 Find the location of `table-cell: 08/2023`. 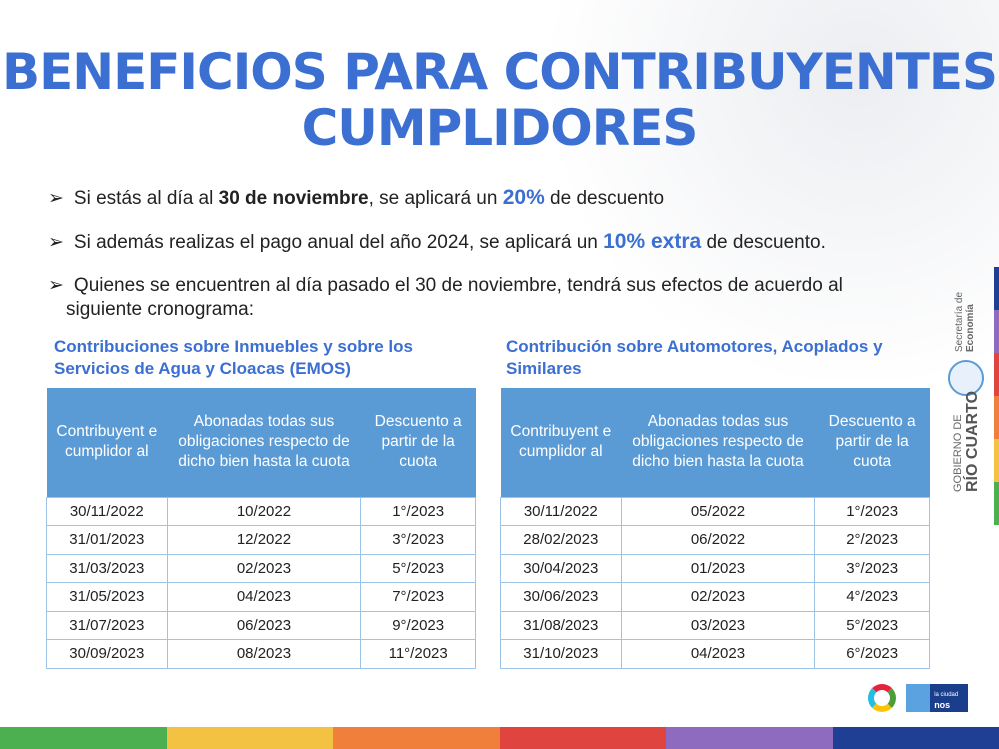

table-cell: 08/2023 is located at coordinates (264, 654).